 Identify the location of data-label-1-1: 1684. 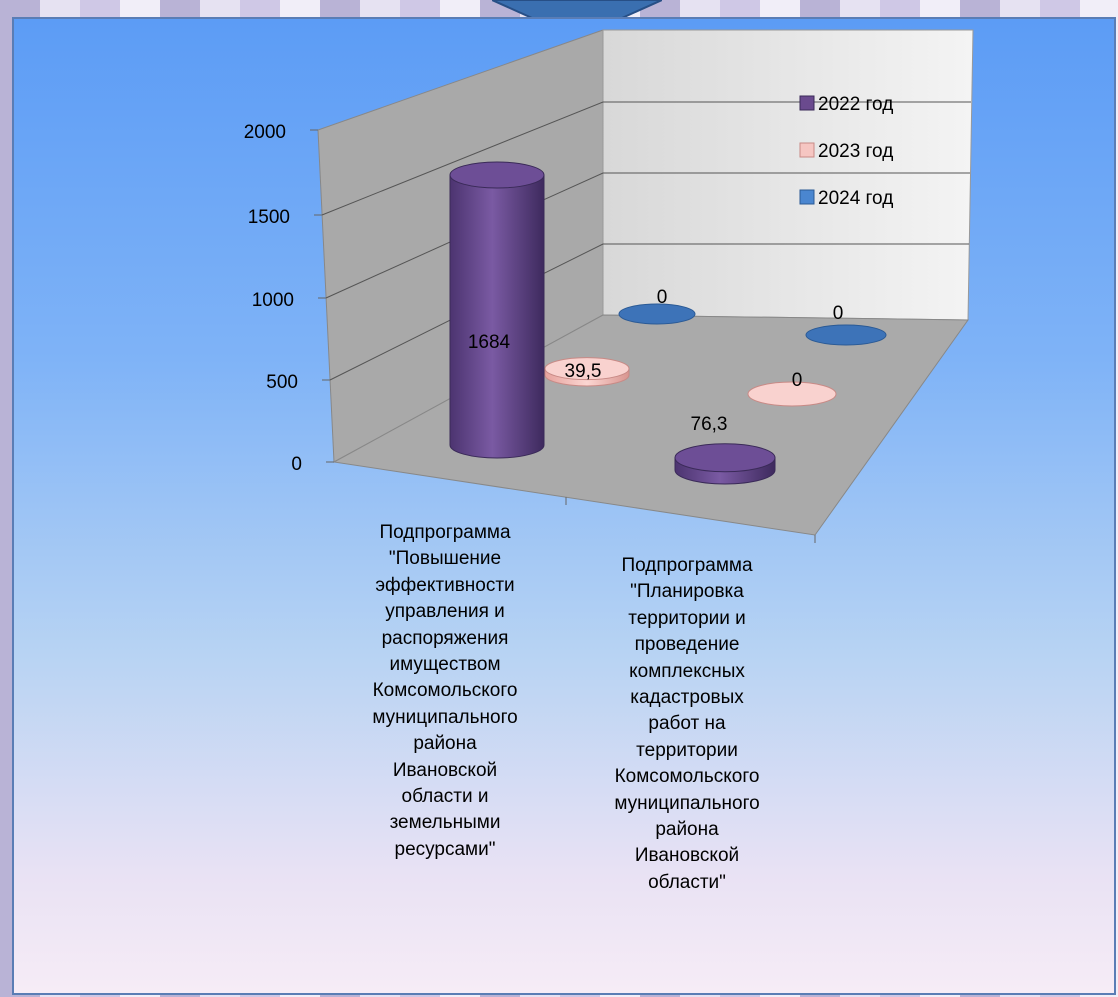
(489, 342).